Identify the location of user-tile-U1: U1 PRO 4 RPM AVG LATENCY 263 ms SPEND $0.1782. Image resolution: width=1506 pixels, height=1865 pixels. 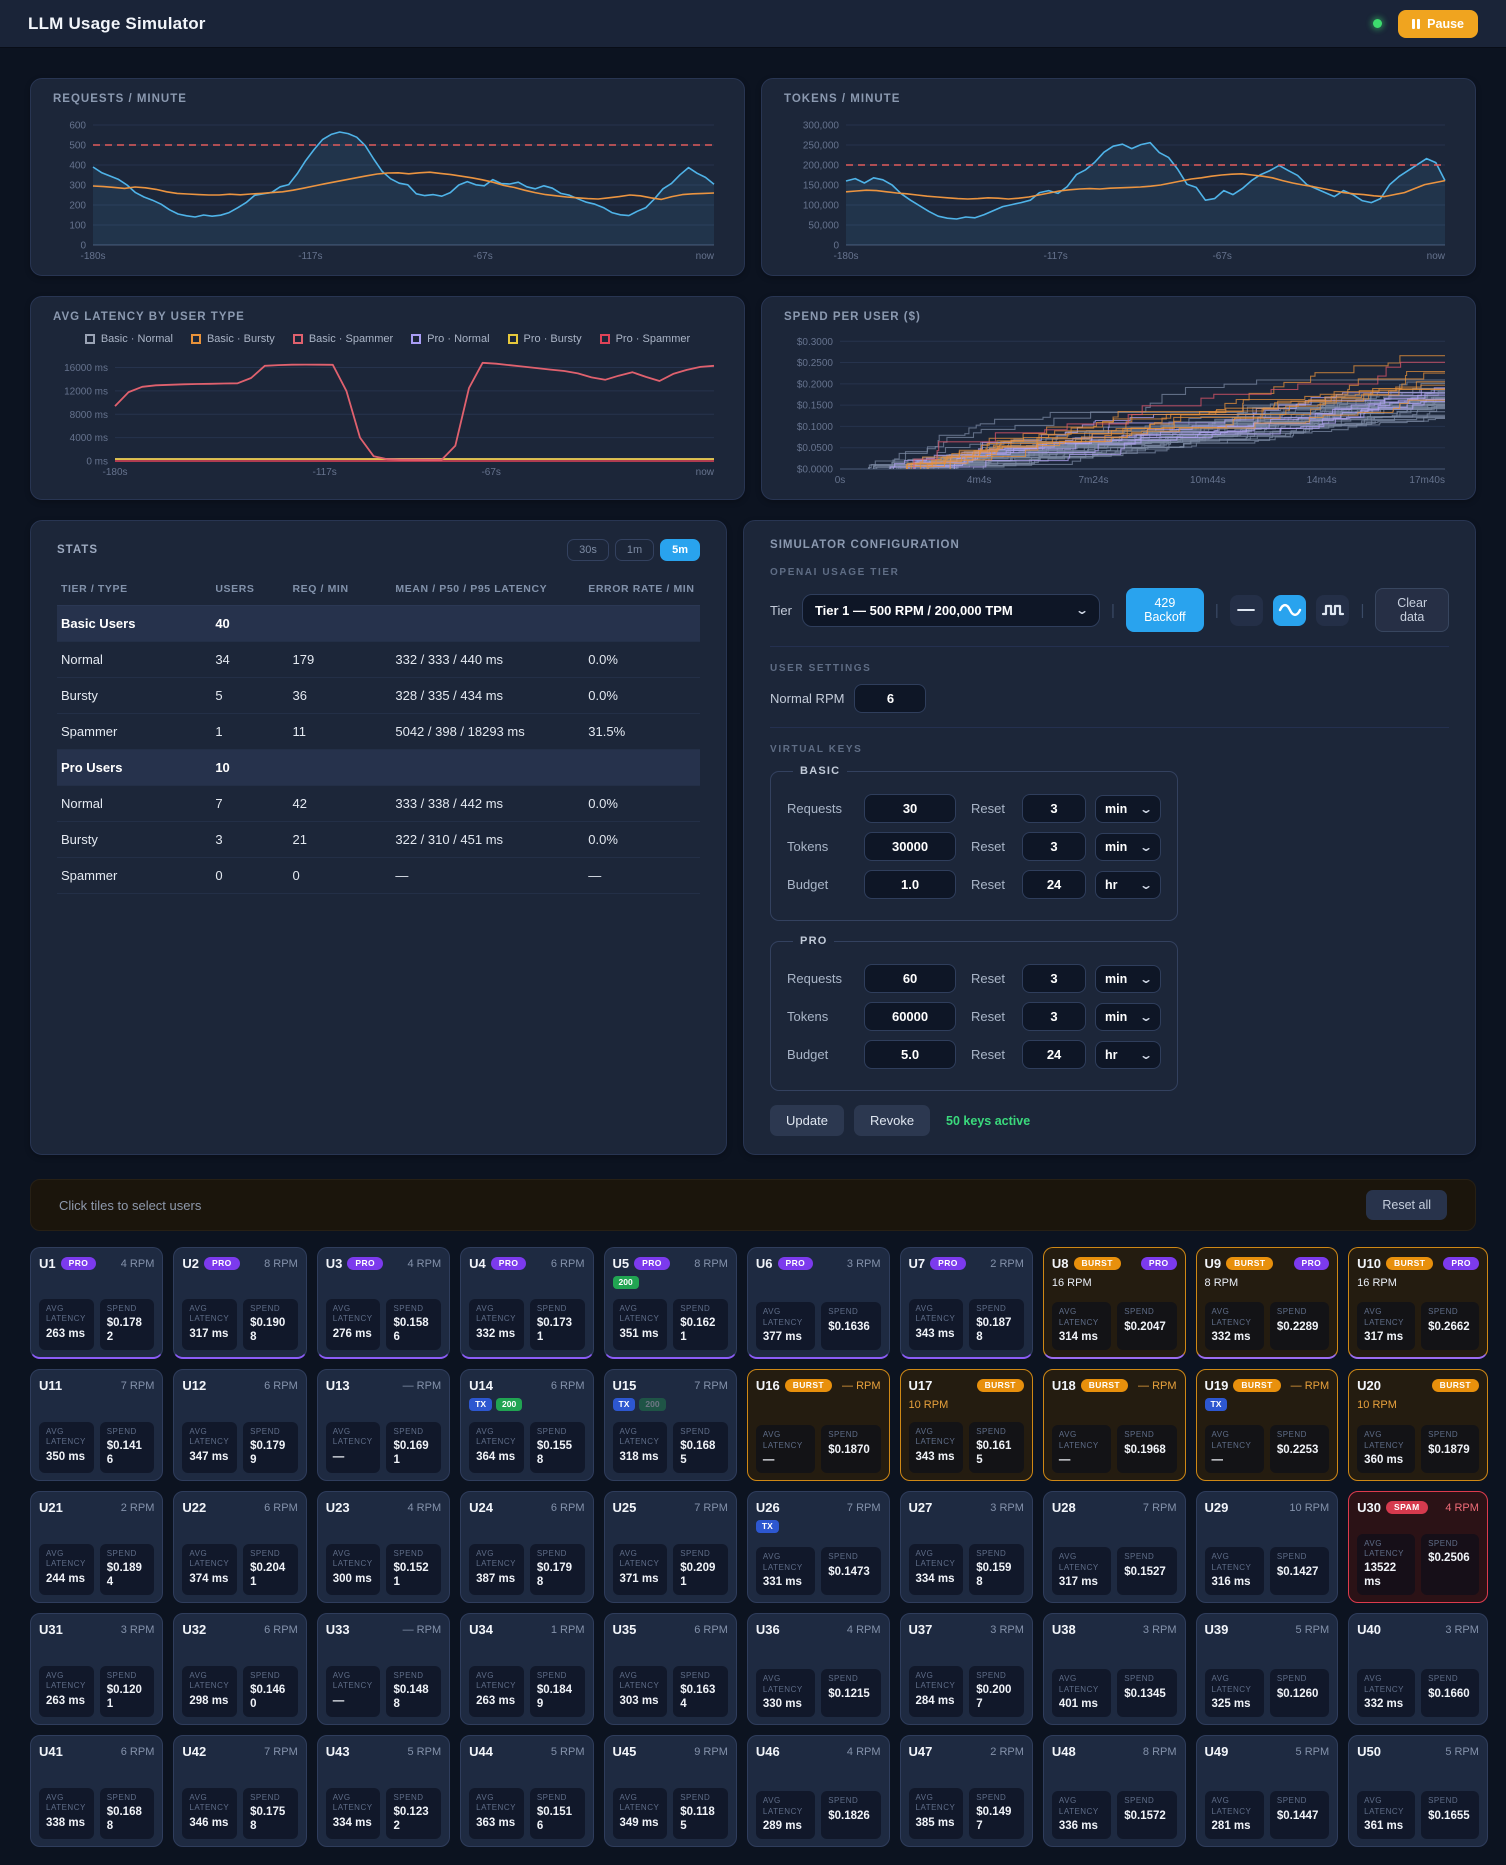
(97, 1303).